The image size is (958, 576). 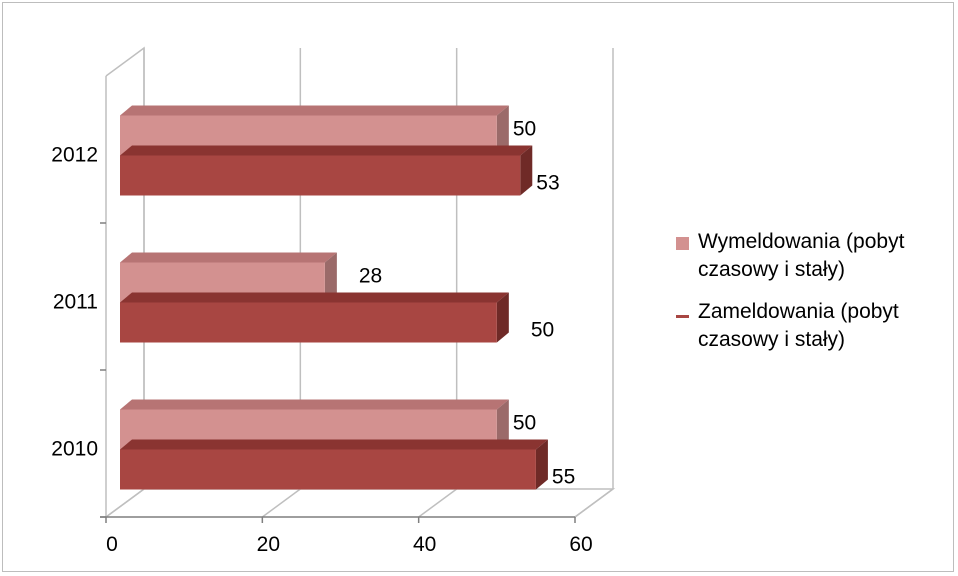 What do you see at coordinates (370, 276) in the screenshot?
I see `data-label: 28` at bounding box center [370, 276].